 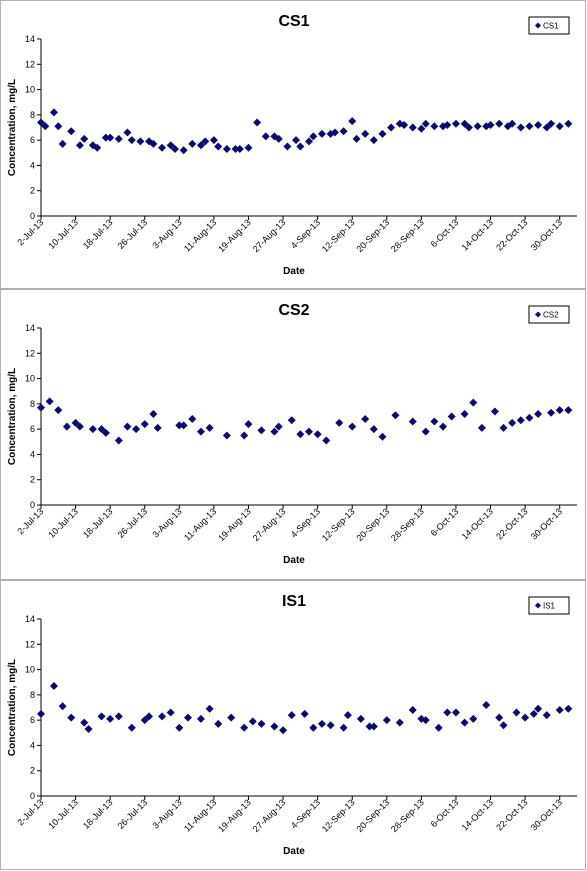 I want to click on legend-label: IS1, so click(x=549, y=606).